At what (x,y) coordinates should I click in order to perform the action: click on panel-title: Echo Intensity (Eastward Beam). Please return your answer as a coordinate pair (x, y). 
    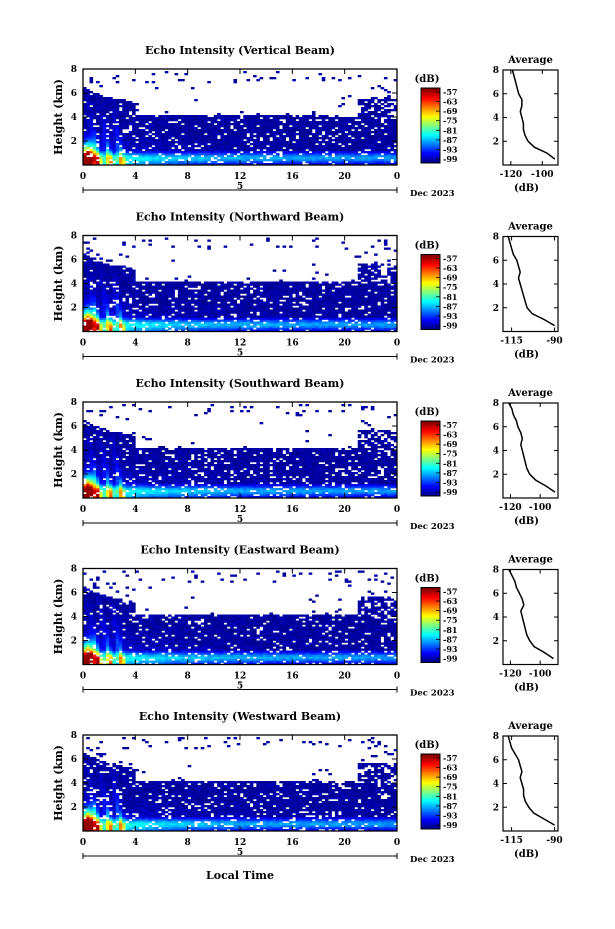
    Looking at the image, I should click on (239, 550).